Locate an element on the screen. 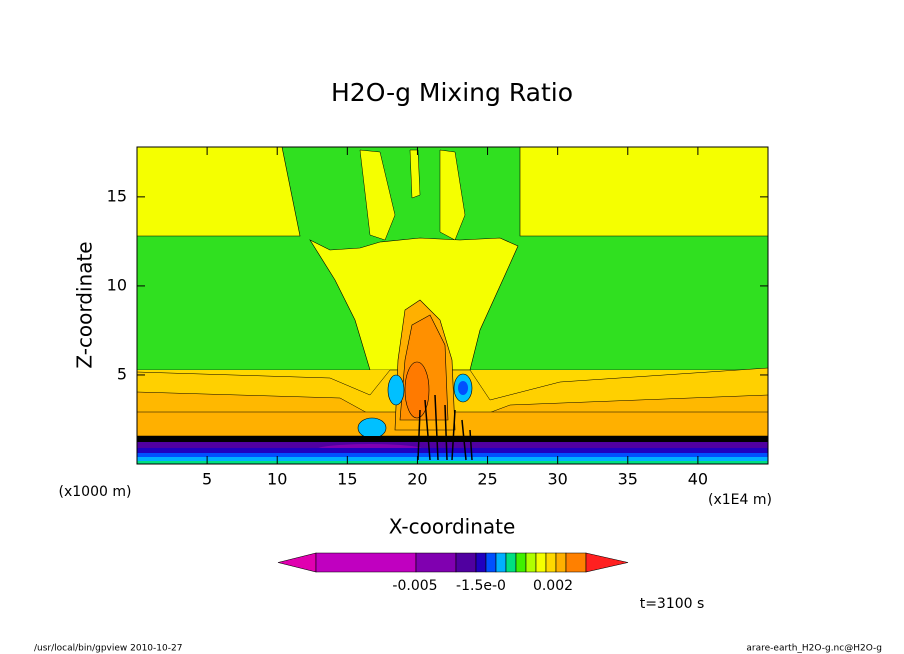  y-axis-label: Z-coordinate is located at coordinates (85, 304).